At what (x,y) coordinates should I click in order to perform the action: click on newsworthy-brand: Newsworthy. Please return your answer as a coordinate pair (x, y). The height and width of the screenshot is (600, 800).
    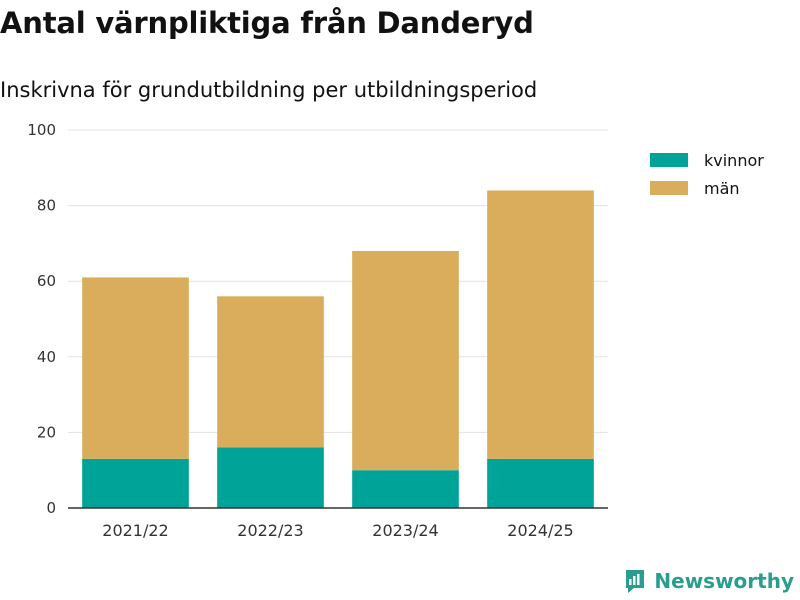
    Looking at the image, I should click on (709, 581).